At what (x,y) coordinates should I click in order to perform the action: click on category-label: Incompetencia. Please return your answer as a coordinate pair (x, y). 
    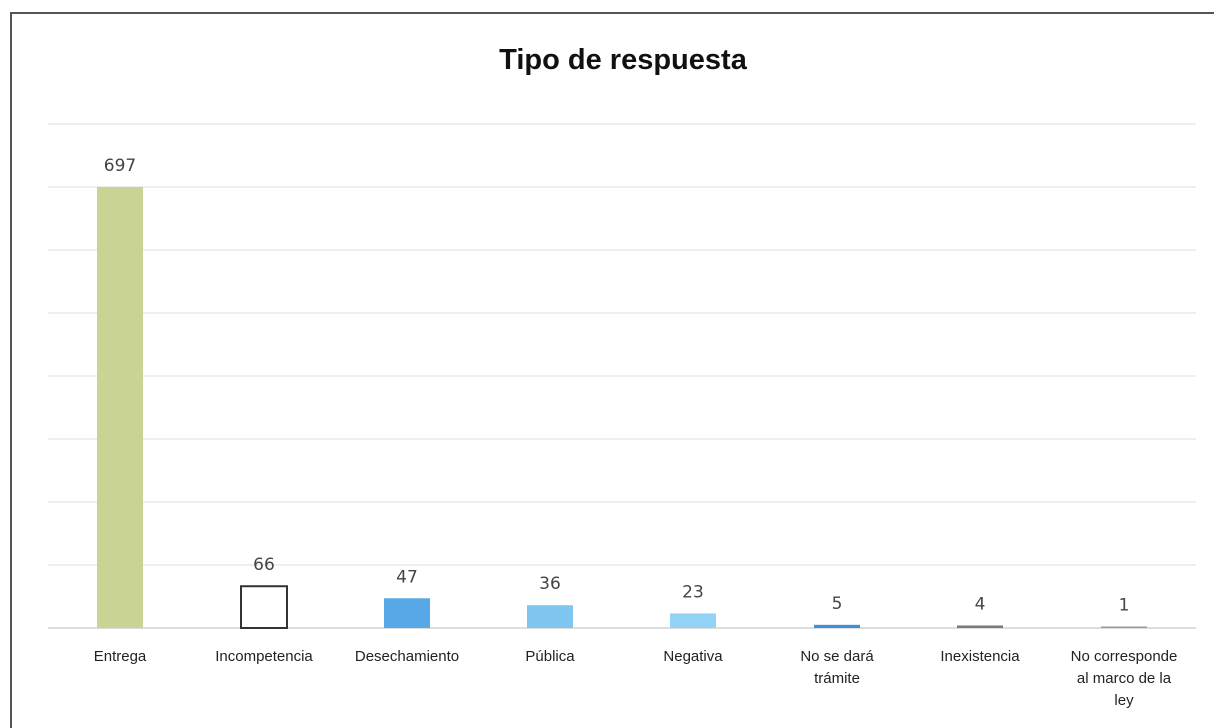
    Looking at the image, I should click on (264, 656).